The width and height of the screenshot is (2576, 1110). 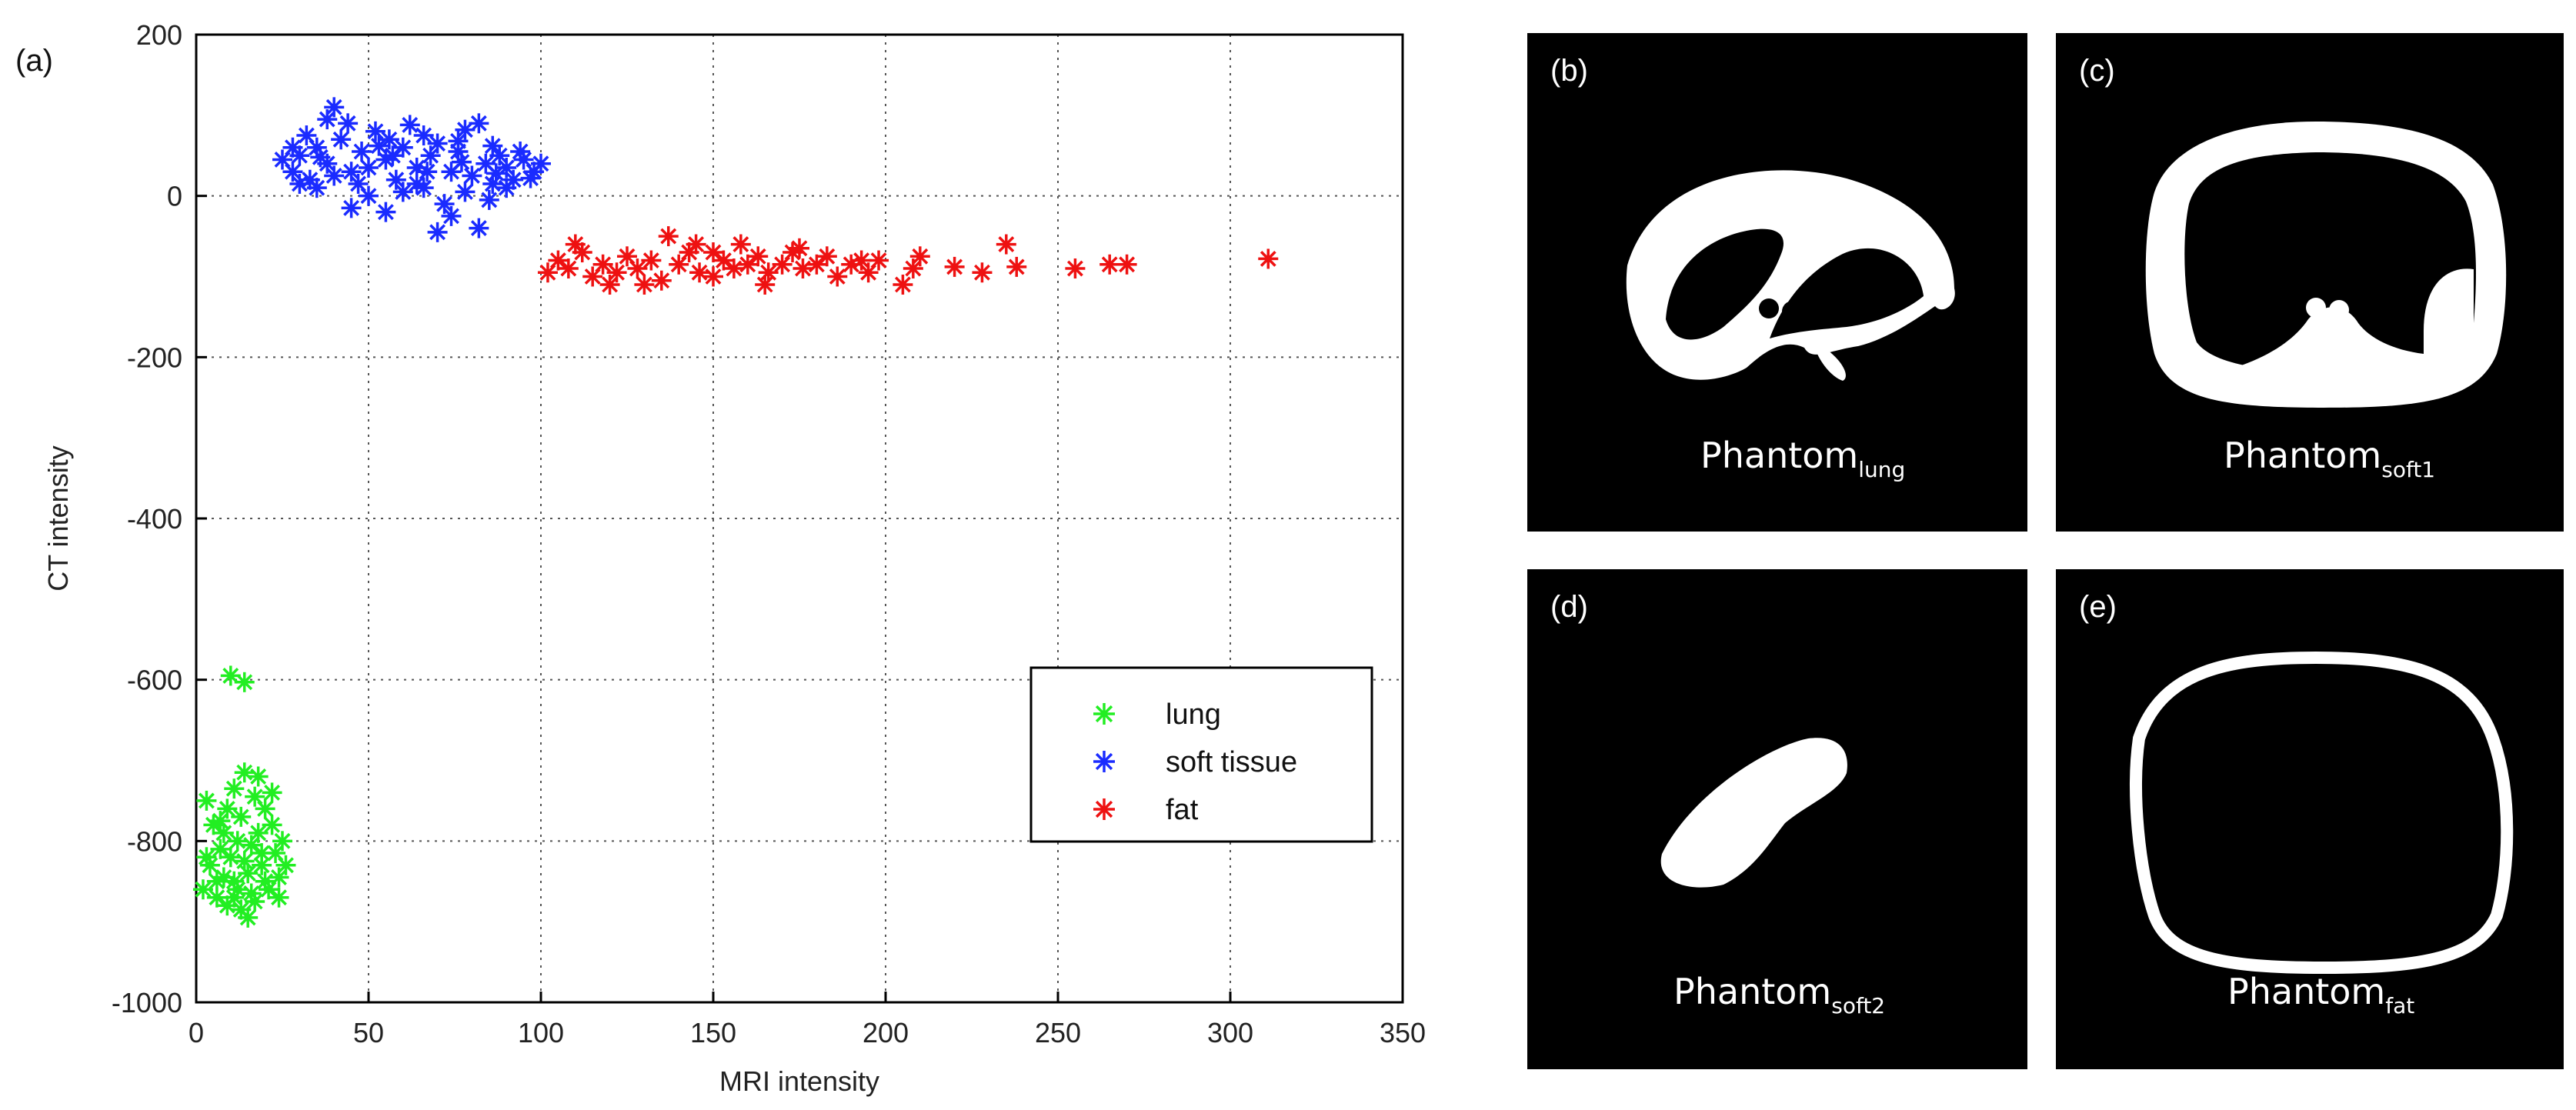 What do you see at coordinates (2330, 459) in the screenshot?
I see `caption-c: Phantomsoft1` at bounding box center [2330, 459].